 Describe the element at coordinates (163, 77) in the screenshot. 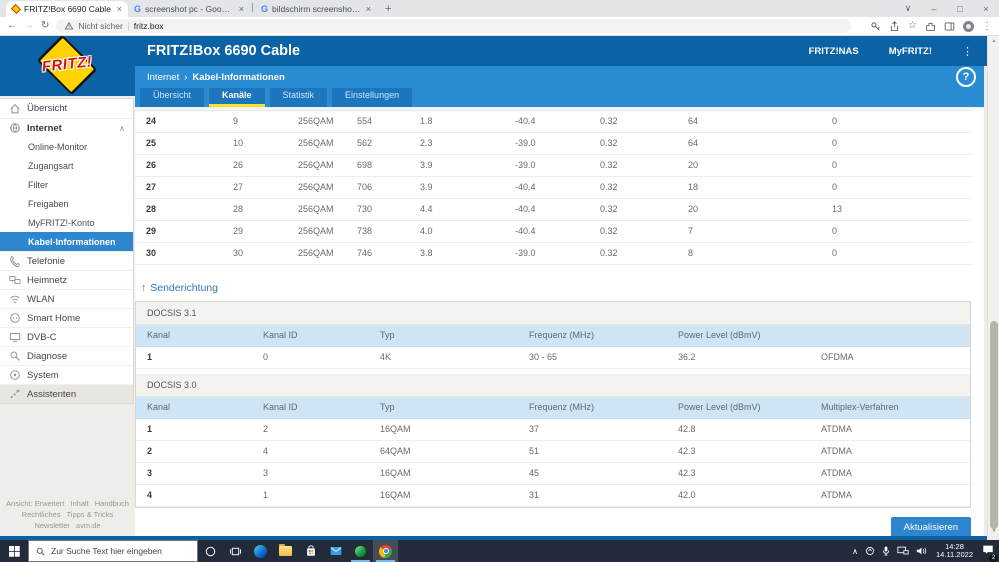

I see `breadcrumb-section: Internet` at that location.